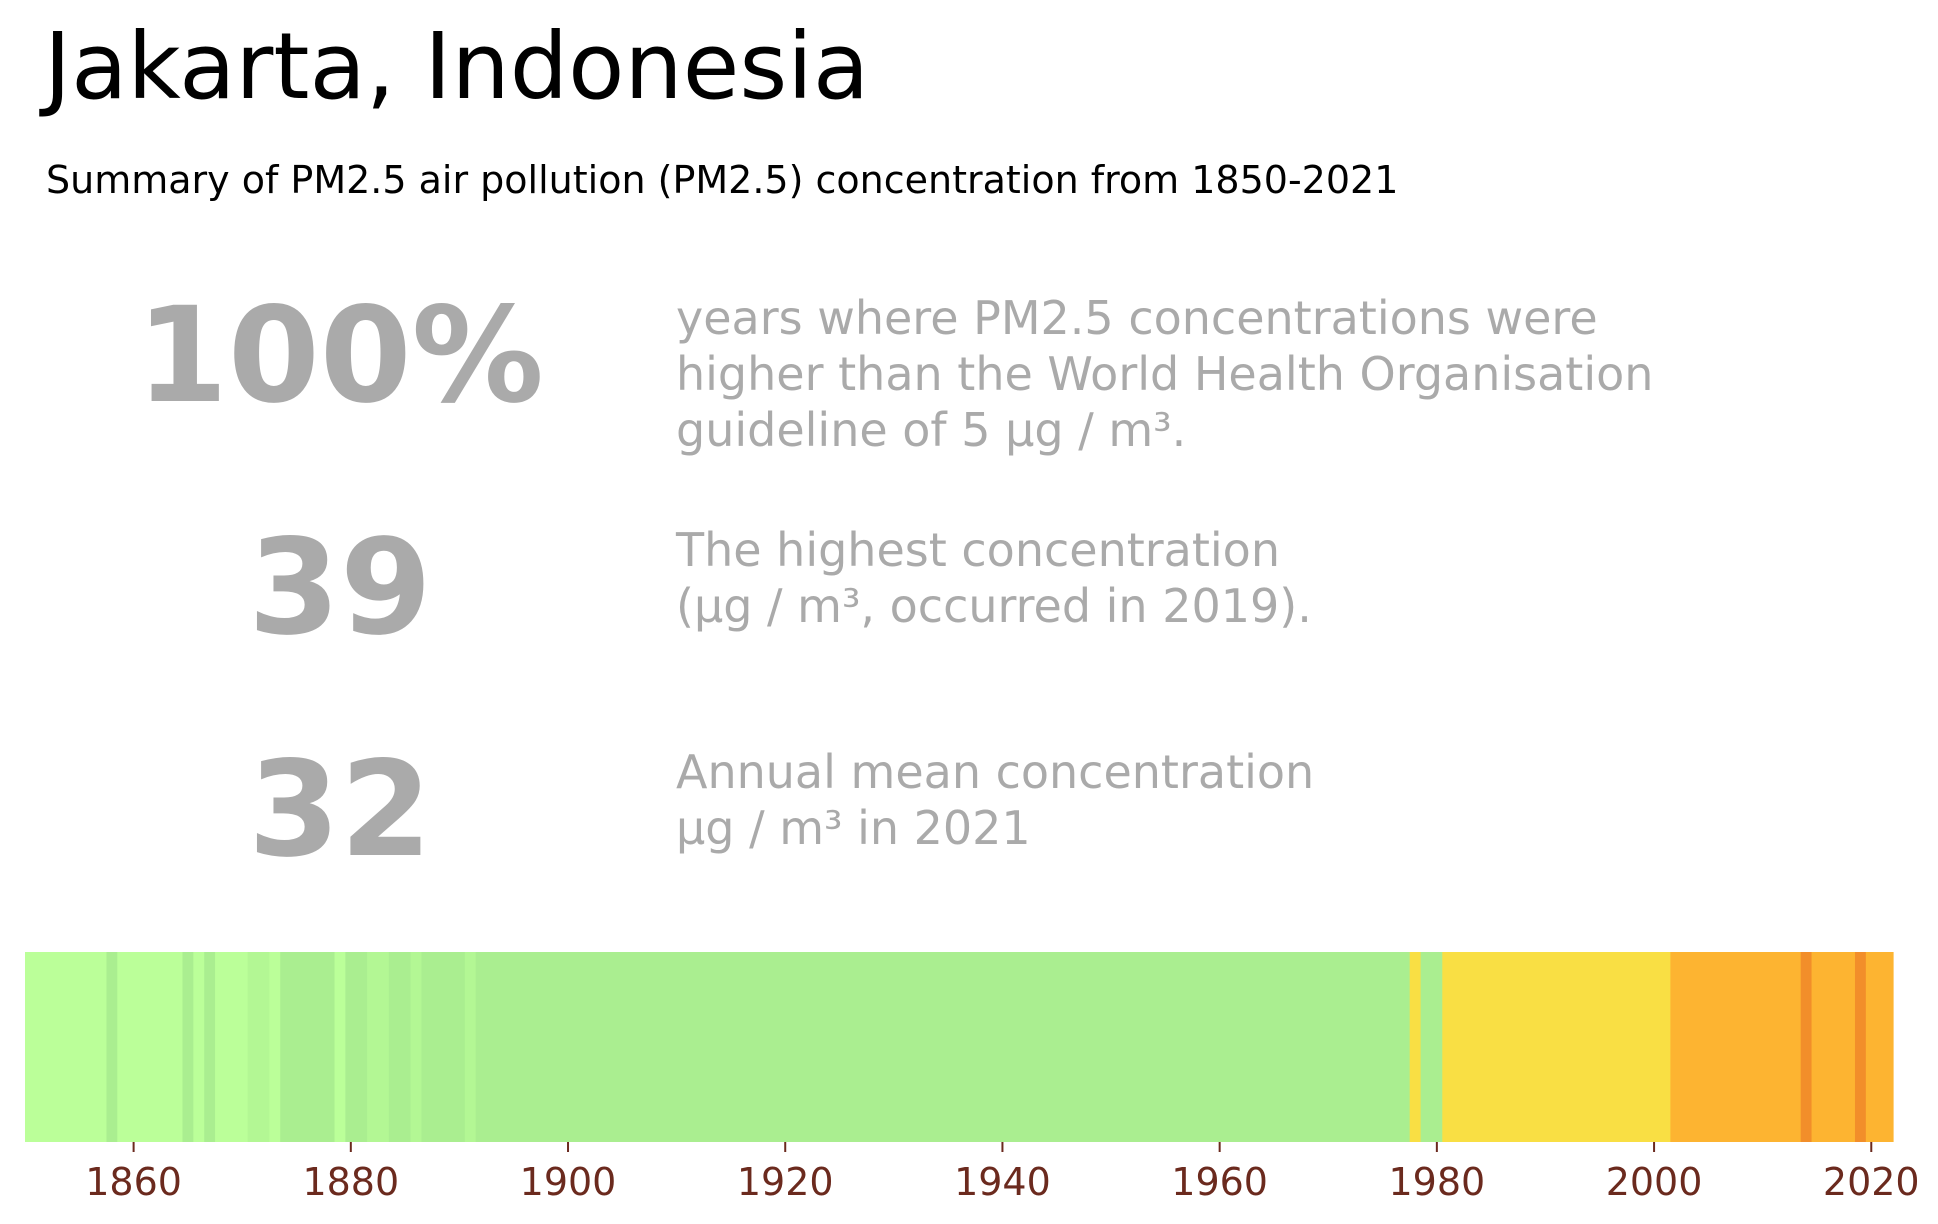 The height and width of the screenshot is (1224, 1938). I want to click on x-tick-label-1960: 1960, so click(1219, 1182).